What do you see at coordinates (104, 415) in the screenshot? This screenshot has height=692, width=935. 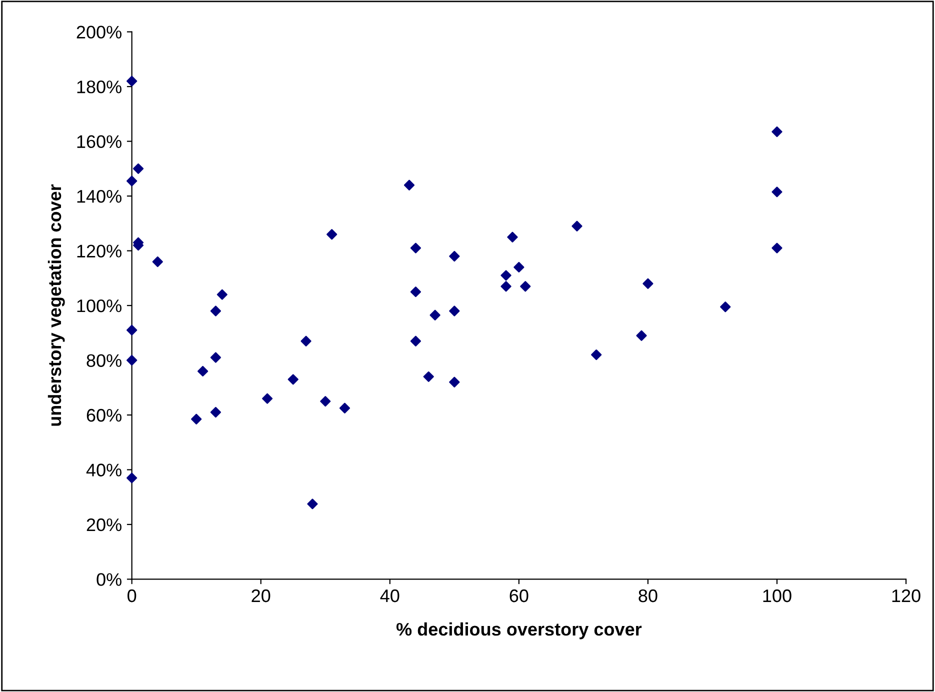 I see `y-tick-label: 60%` at bounding box center [104, 415].